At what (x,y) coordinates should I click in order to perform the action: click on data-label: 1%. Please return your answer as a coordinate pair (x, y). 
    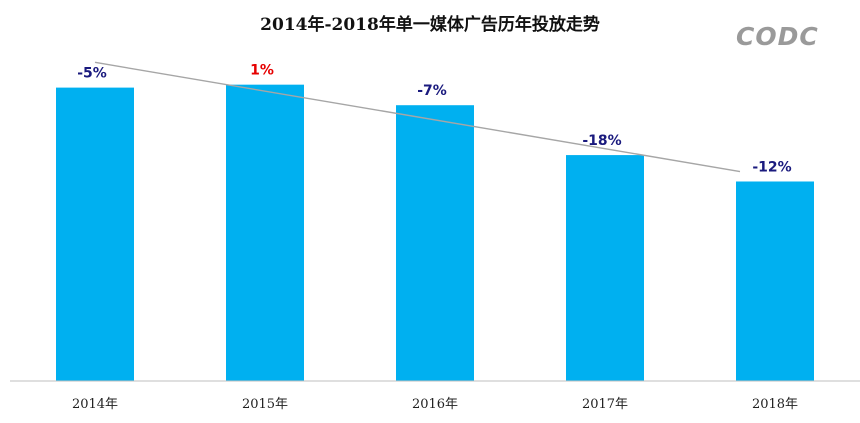
    Looking at the image, I should click on (262, 71).